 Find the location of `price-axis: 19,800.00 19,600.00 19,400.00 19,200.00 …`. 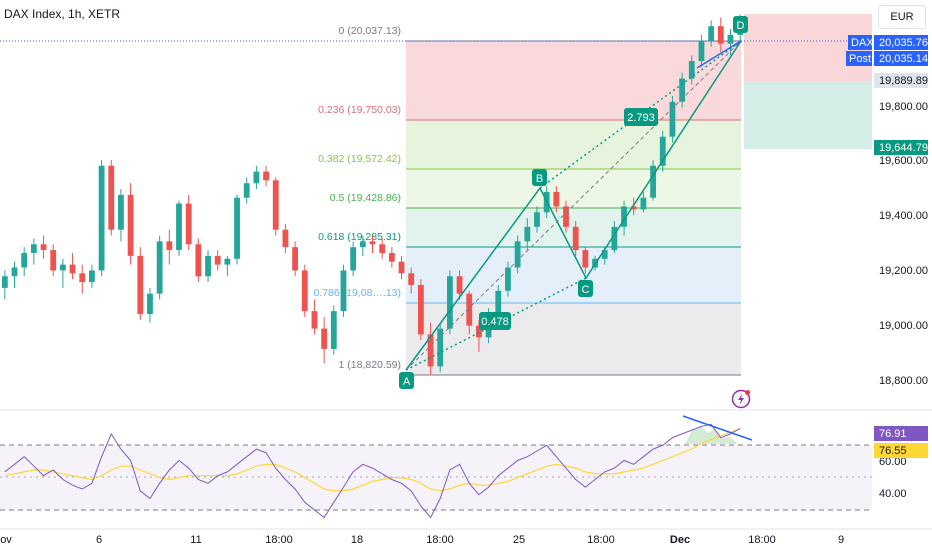

price-axis: 19,800.00 19,600.00 19,400.00 19,200.00 … is located at coordinates (889, 205).